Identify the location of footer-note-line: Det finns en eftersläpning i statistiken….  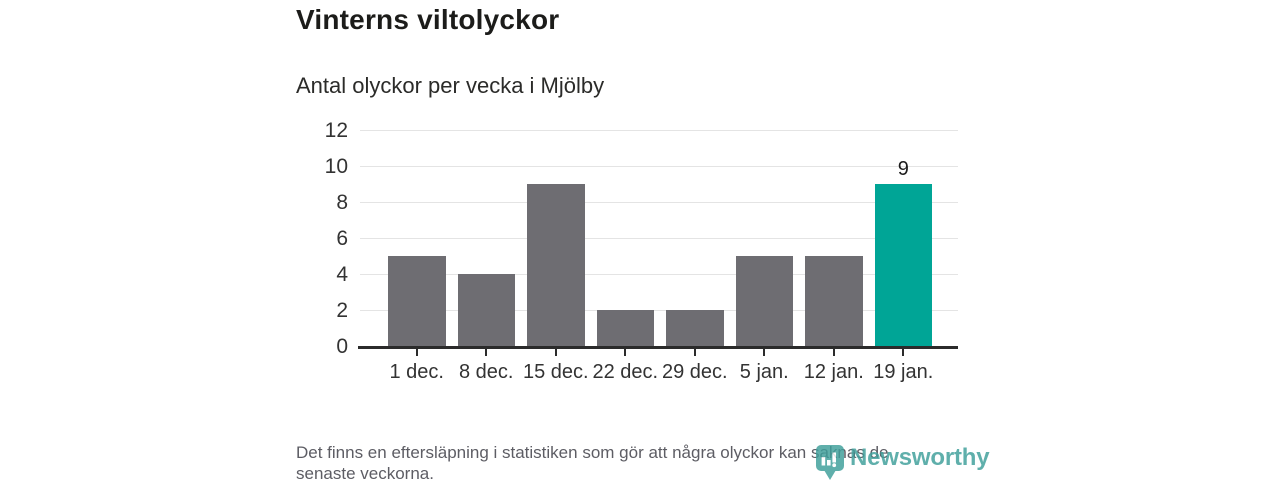
(592, 452).